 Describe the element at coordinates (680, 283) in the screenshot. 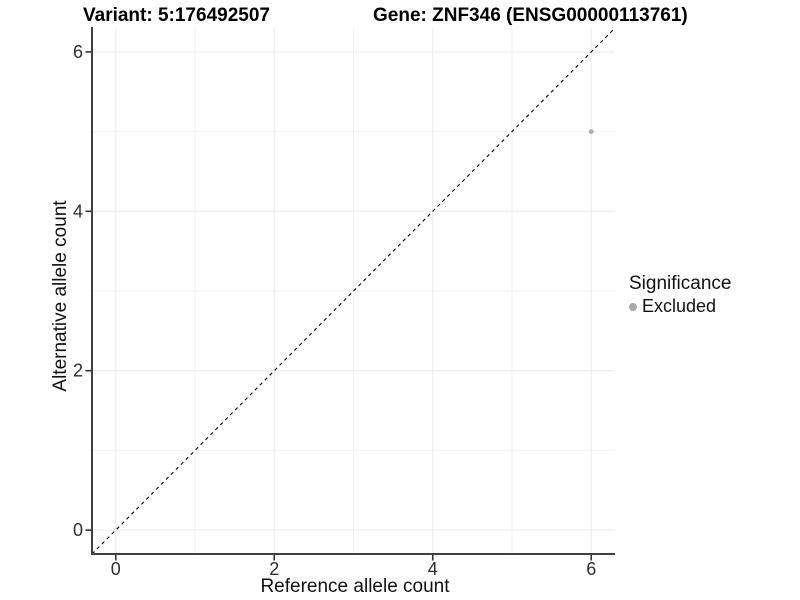

I see `legend-title: Significance` at that location.